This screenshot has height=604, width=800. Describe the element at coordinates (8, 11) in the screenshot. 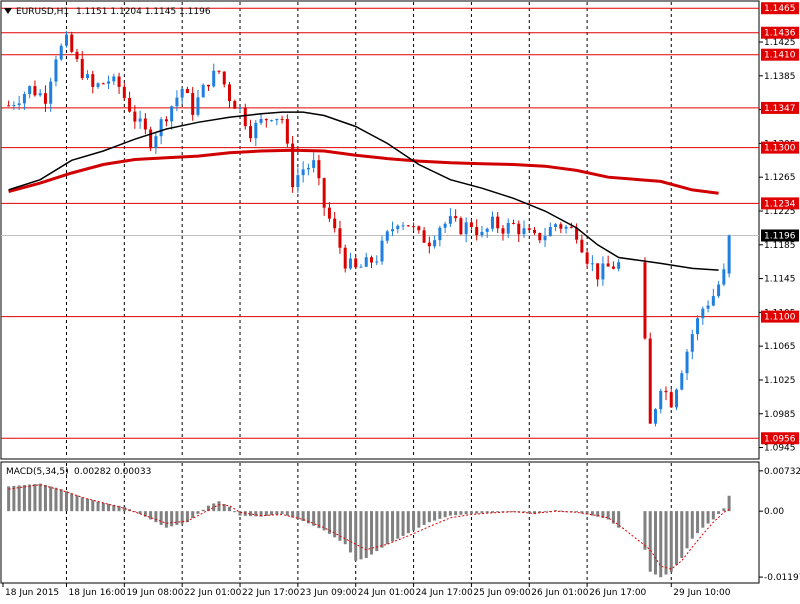

I see `triangle-down-icon` at that location.